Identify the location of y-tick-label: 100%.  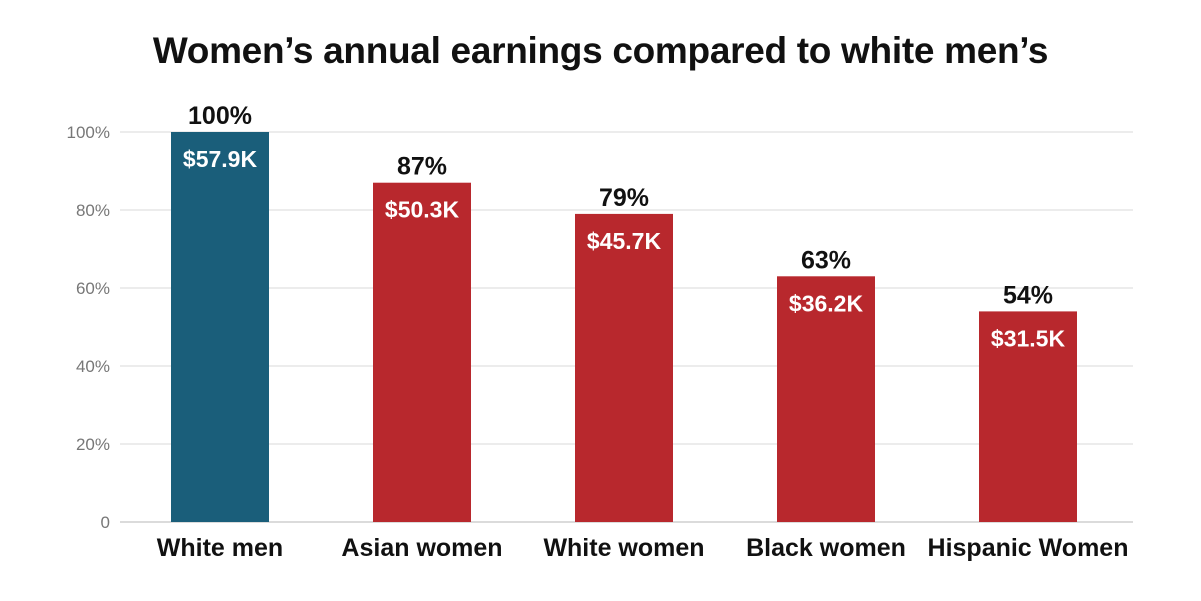
(88, 132).